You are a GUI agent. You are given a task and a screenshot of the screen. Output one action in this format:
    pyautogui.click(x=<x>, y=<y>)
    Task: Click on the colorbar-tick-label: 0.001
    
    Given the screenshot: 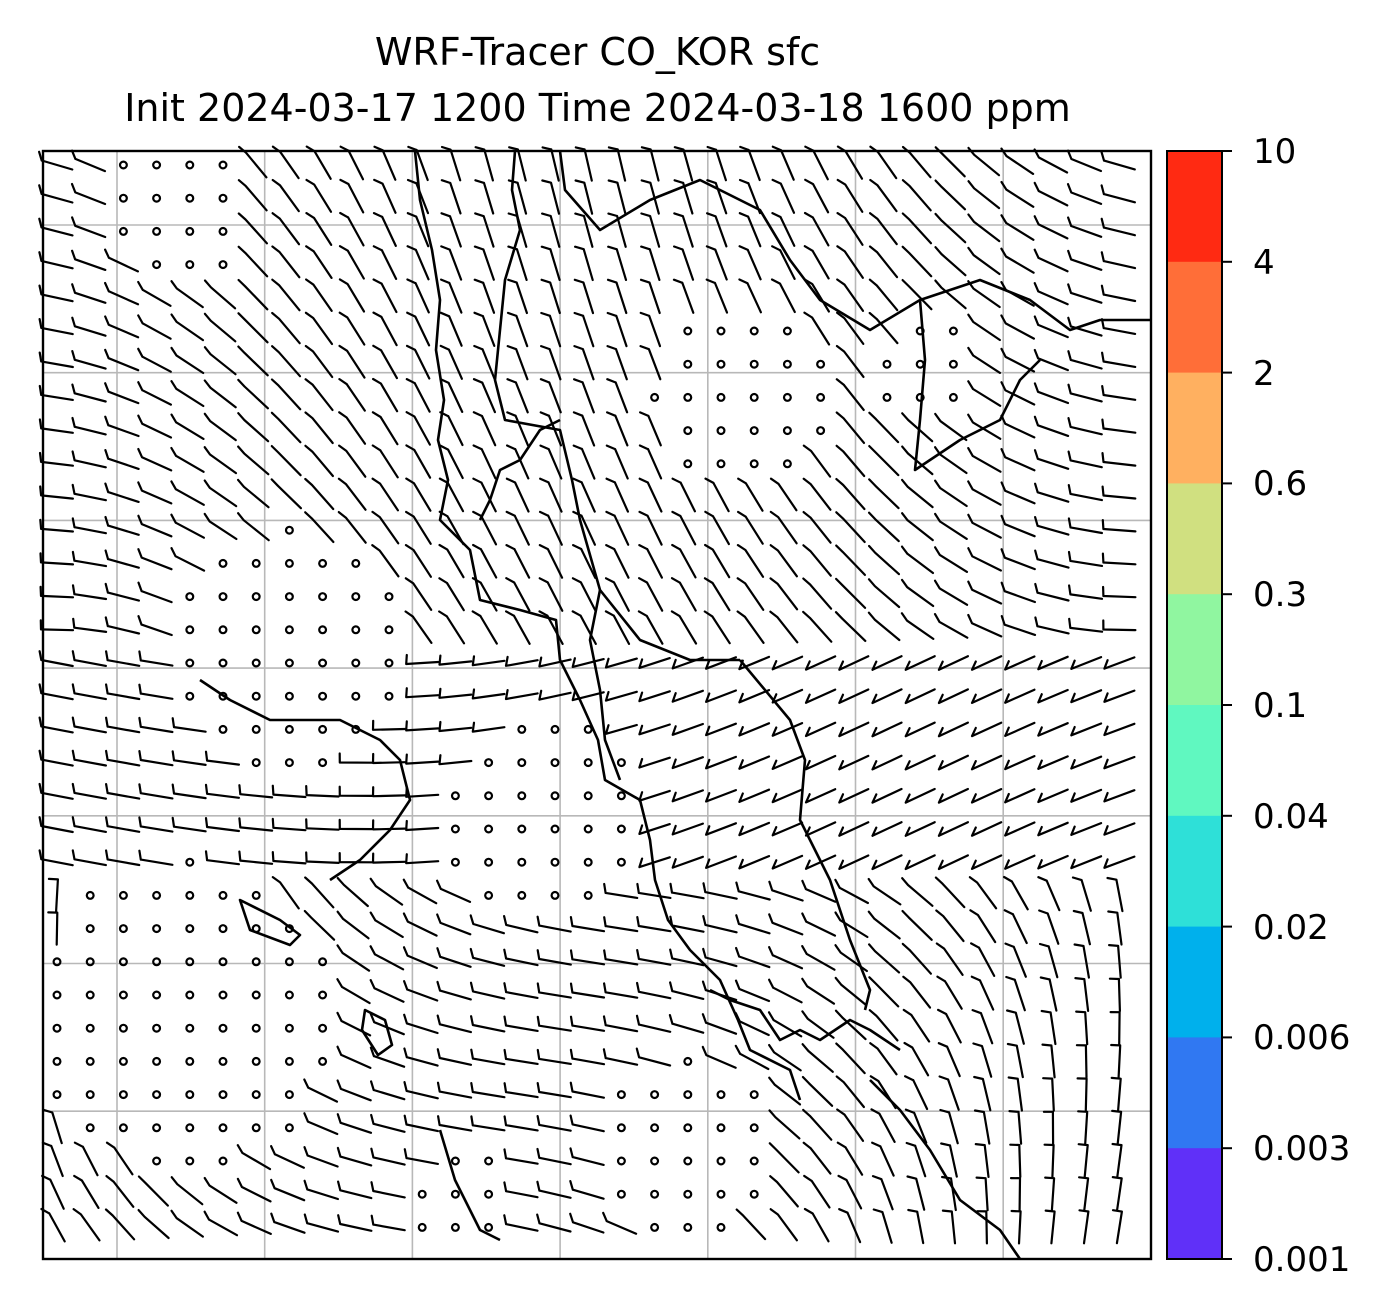 What is the action you would take?
    pyautogui.click(x=1302, y=1260)
    